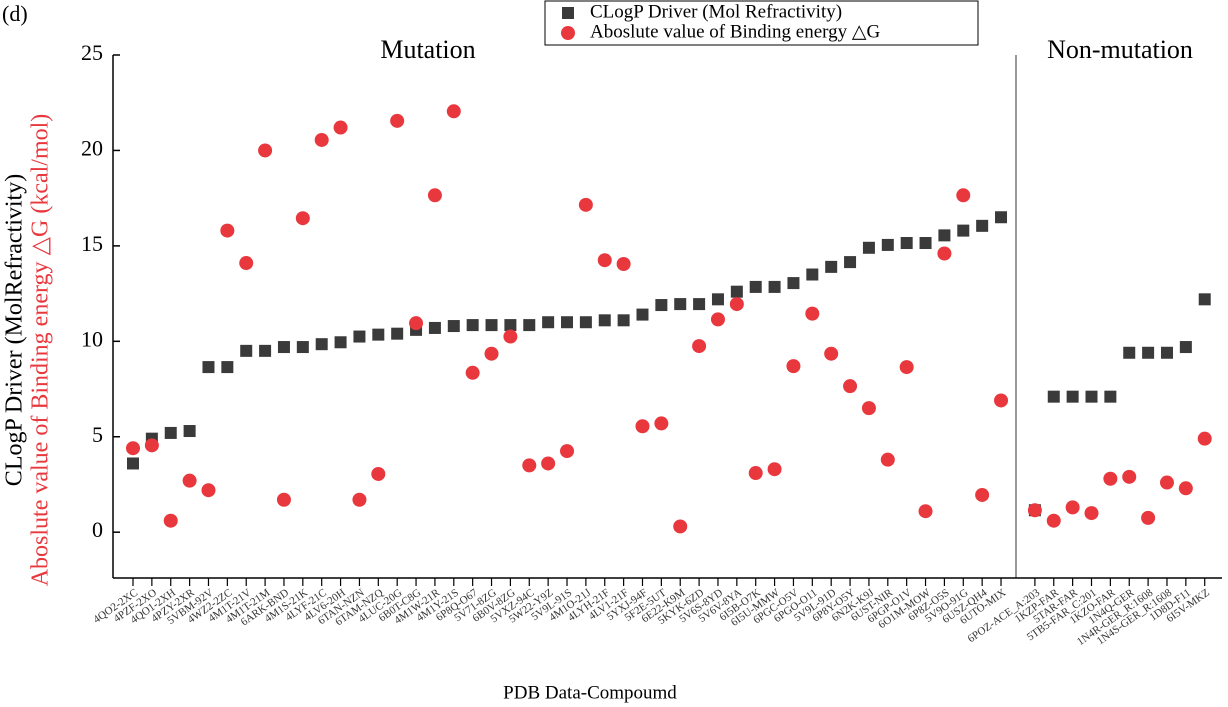  What do you see at coordinates (97, 434) in the screenshot?
I see `y-tick-label: 5` at bounding box center [97, 434].